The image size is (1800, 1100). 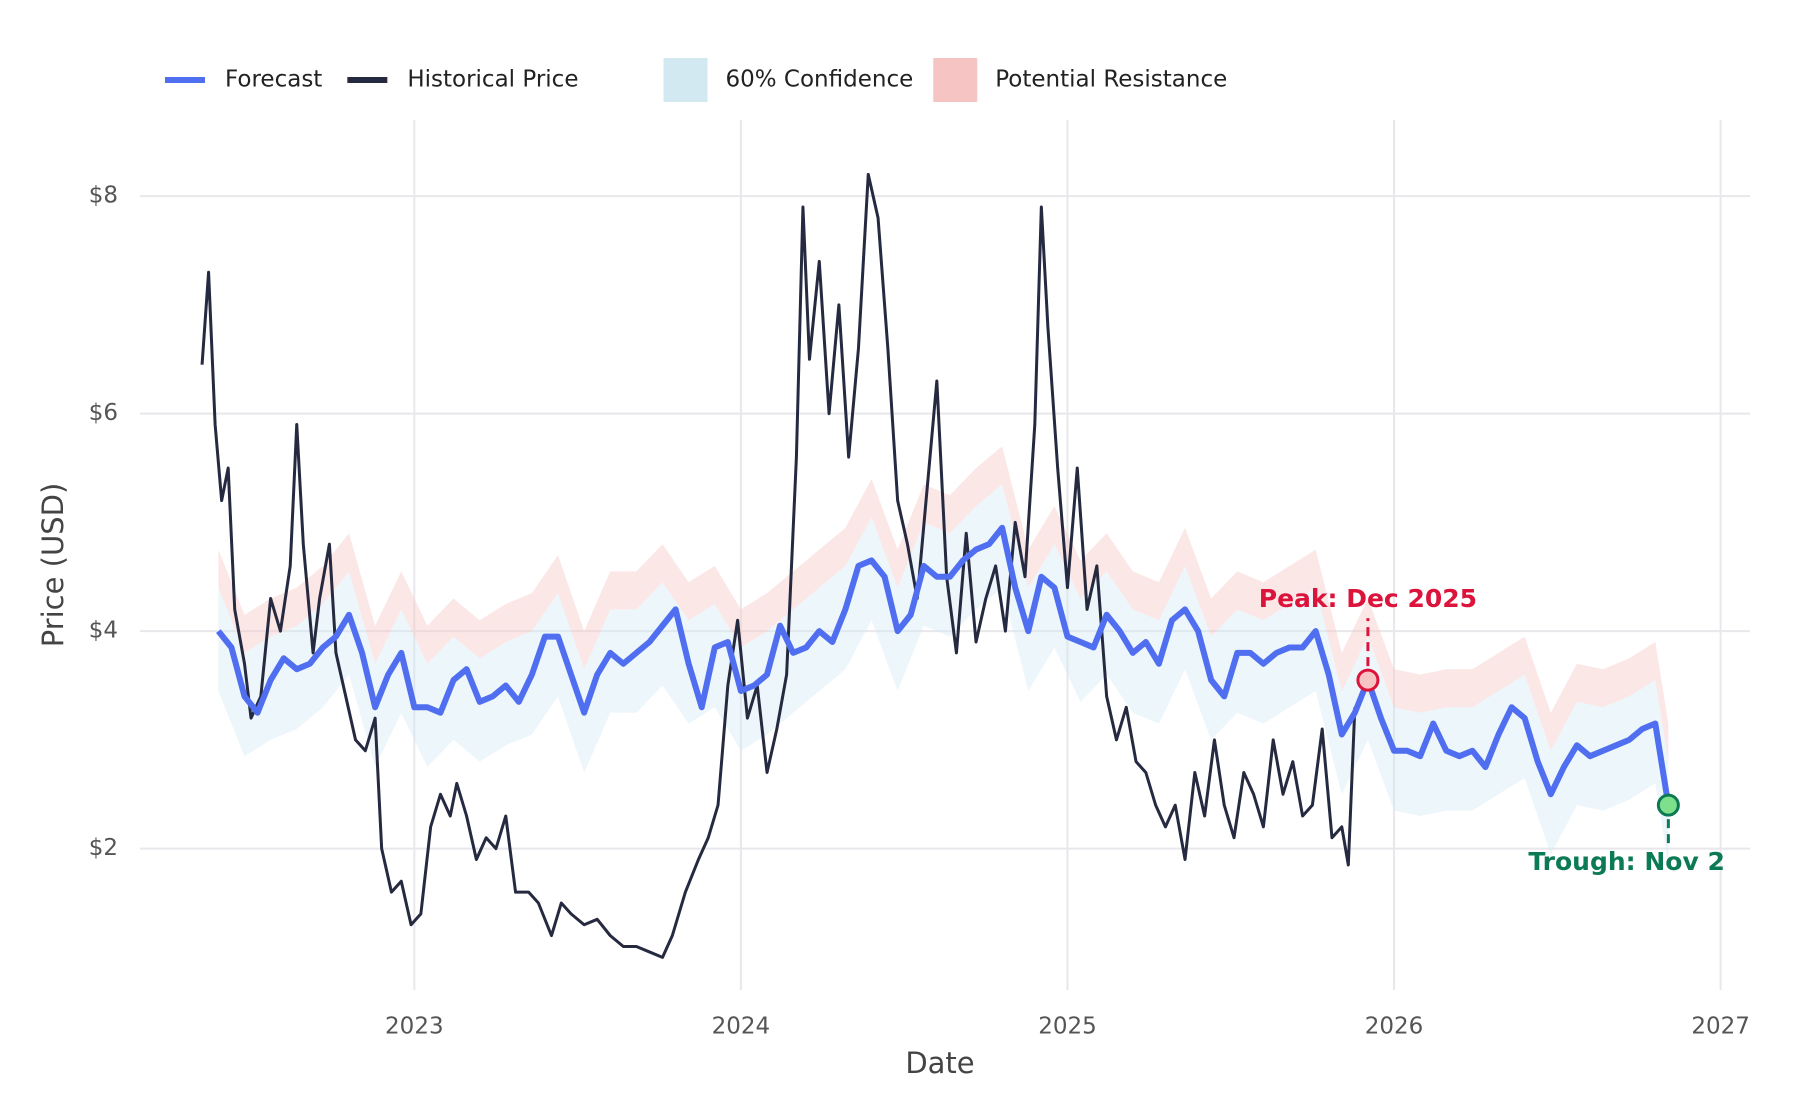 What do you see at coordinates (1720, 1027) in the screenshot?
I see `x-tick-label: 2027` at bounding box center [1720, 1027].